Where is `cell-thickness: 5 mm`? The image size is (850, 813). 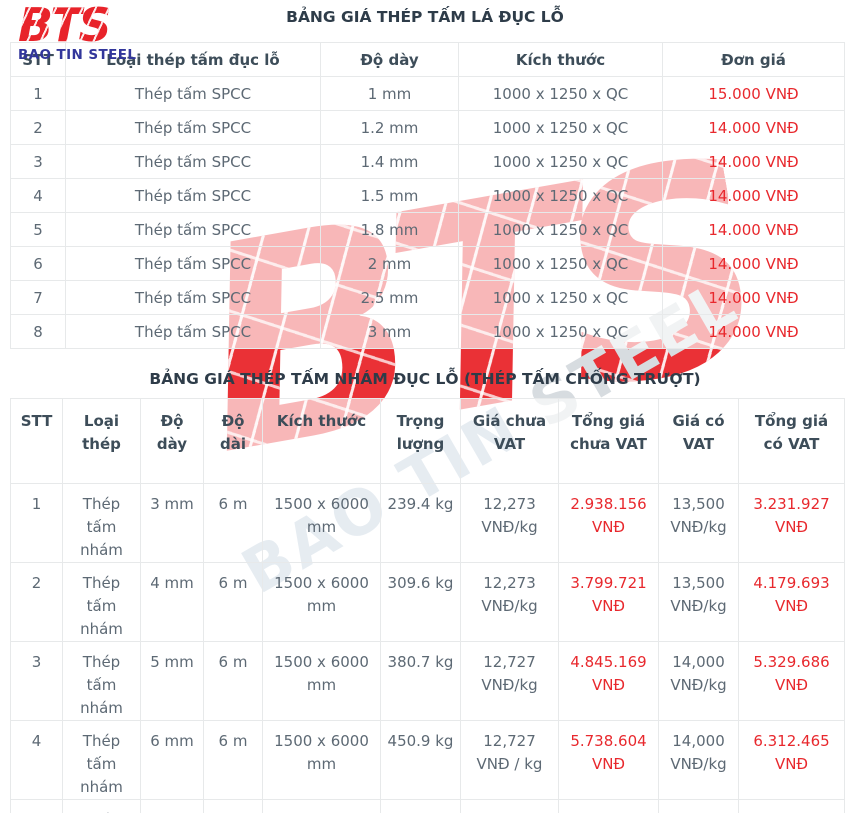 cell-thickness: 5 mm is located at coordinates (172, 681).